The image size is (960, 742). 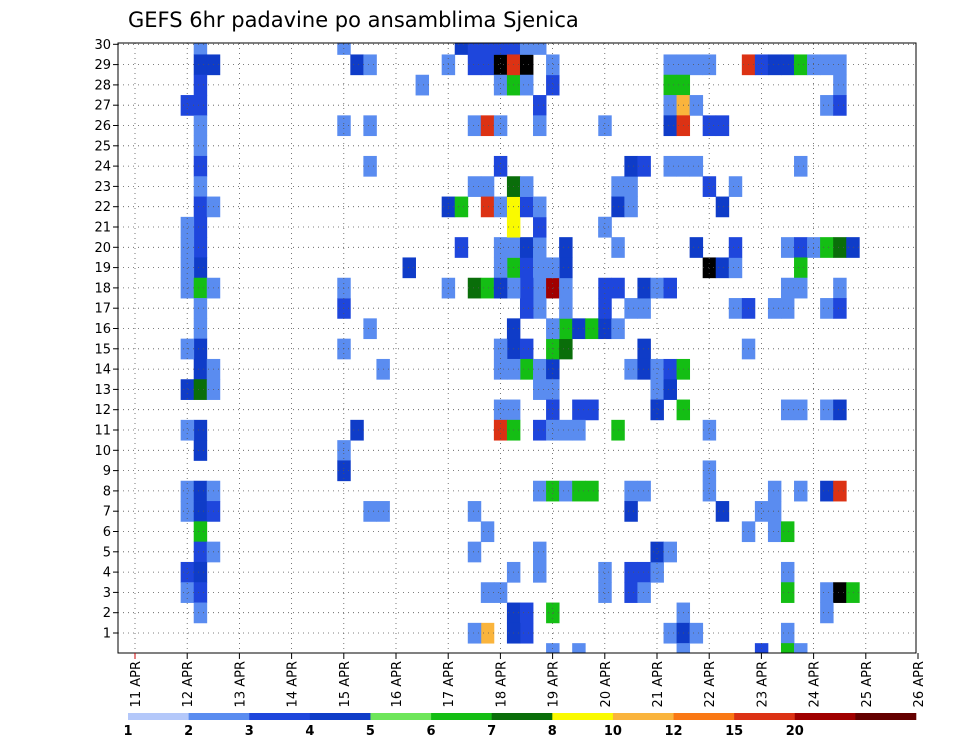 I want to click on x-tick-label: 11 APR, so click(x=136, y=684).